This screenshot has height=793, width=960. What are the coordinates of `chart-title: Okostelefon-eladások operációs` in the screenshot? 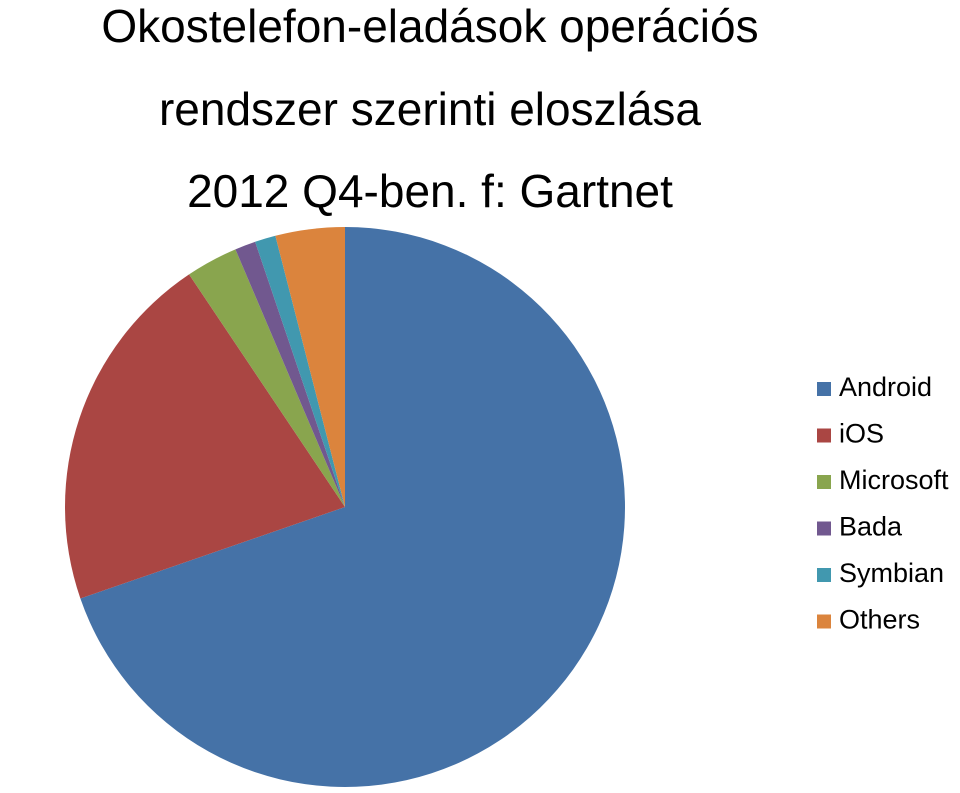 It's located at (429, 26).